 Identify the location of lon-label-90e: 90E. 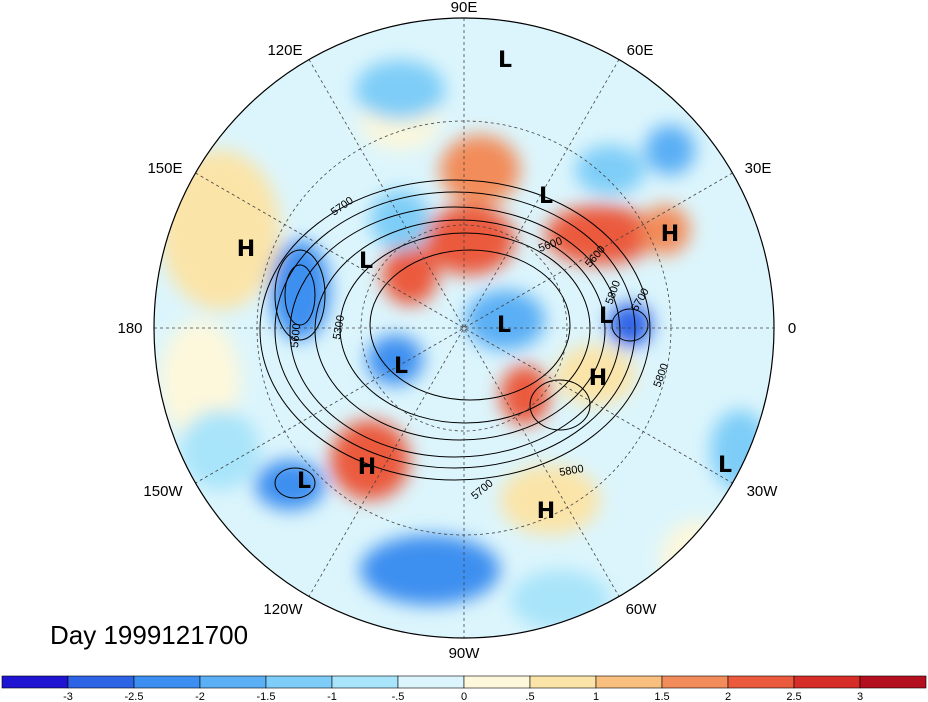
(464, 8).